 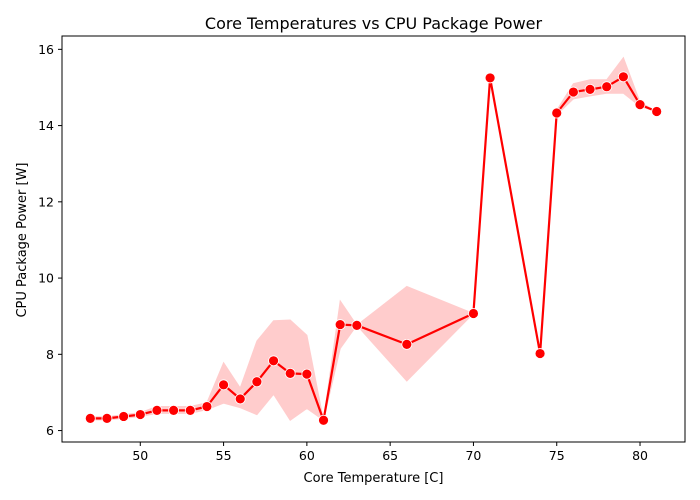 I want to click on y-axis: 6 8 10 12 14 16, so click(x=50, y=240).